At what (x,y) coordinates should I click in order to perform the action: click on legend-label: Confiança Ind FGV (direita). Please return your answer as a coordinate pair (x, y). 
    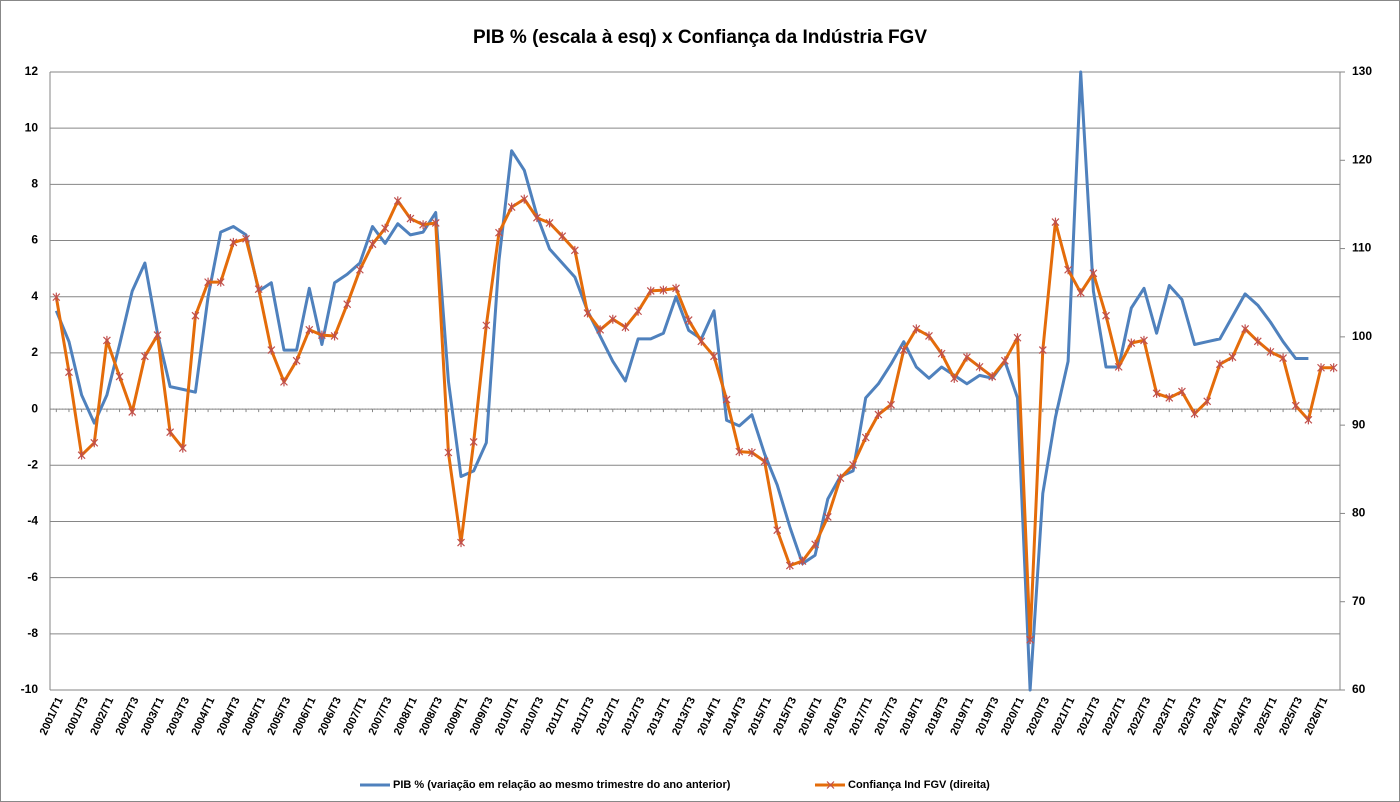
    Looking at the image, I should click on (919, 785).